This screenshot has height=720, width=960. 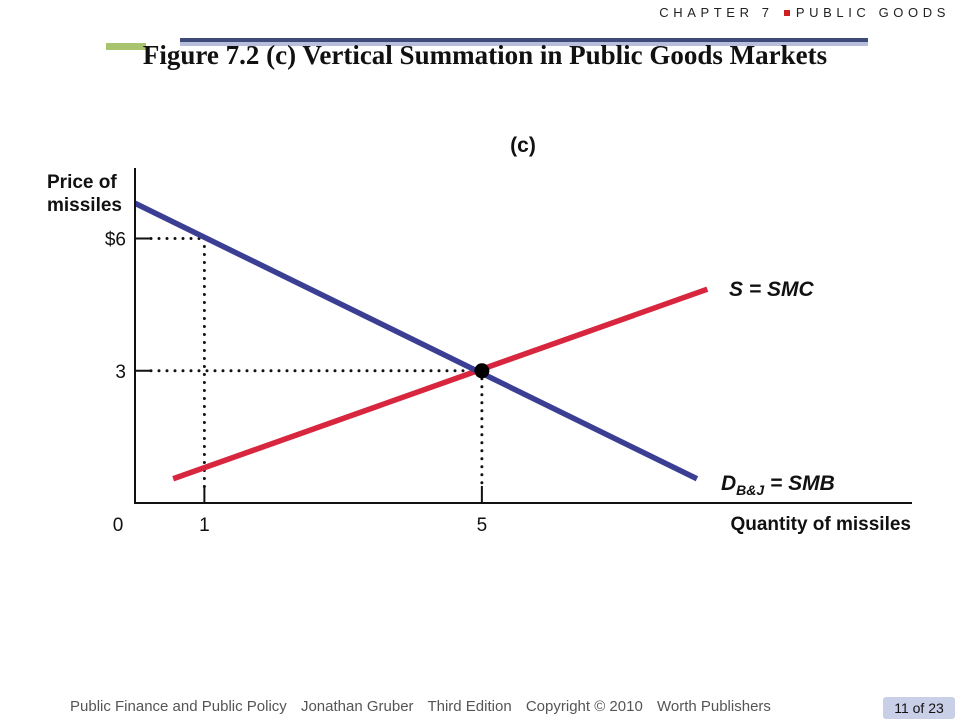 I want to click on footer-book: Public Finance and Public Policy, so click(x=178, y=706).